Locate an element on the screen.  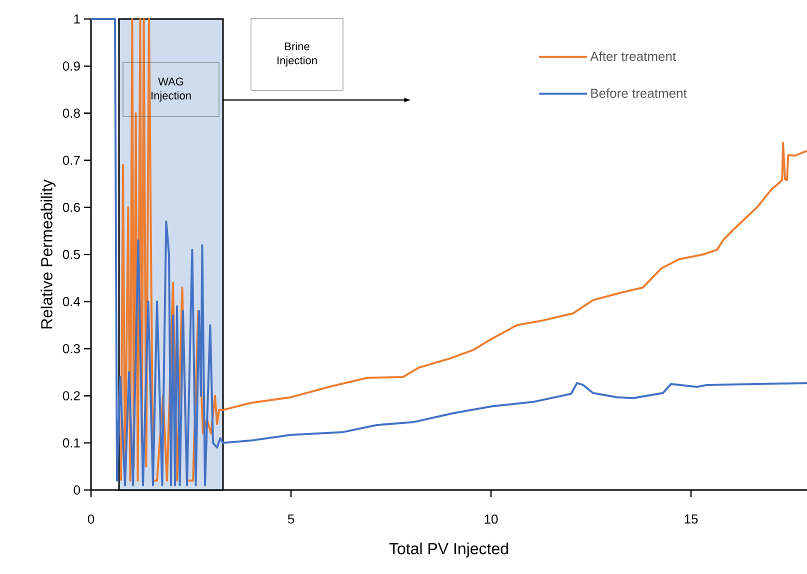
y-axis-title: Relative Permeability is located at coordinates (48, 253).